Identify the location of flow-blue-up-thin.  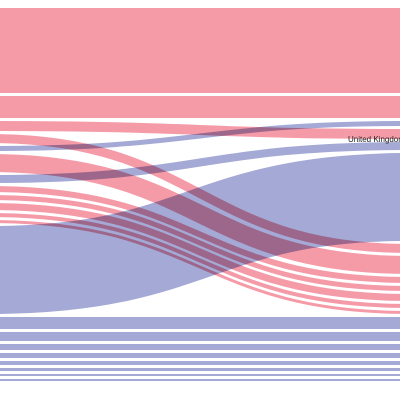
(200, 136).